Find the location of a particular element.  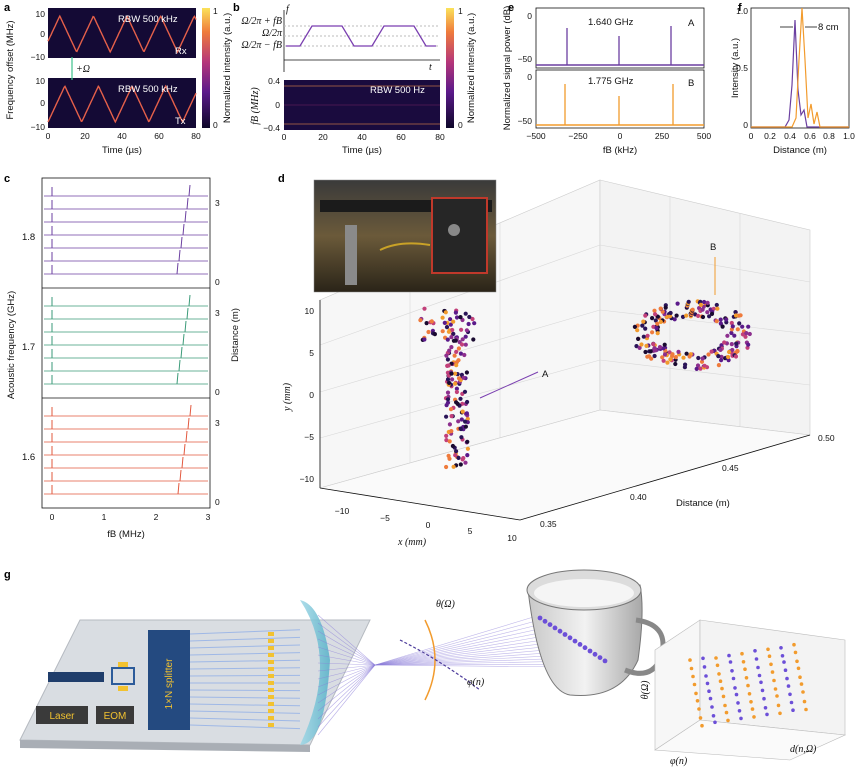

g-eom-electrode-top is located at coordinates (123, 664).